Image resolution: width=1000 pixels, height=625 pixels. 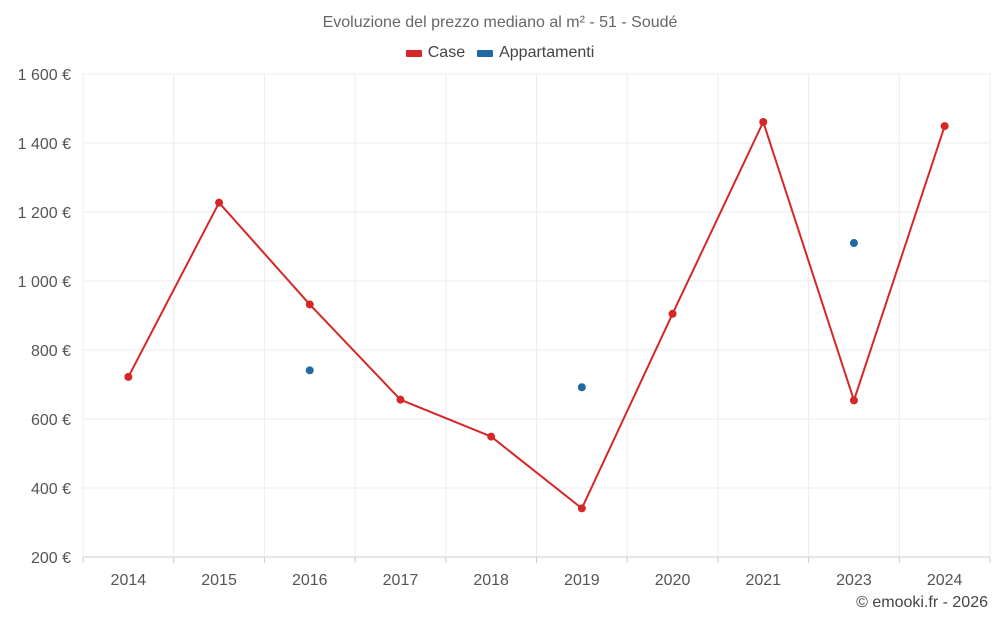 What do you see at coordinates (673, 580) in the screenshot?
I see `x-tick-label: 2020` at bounding box center [673, 580].